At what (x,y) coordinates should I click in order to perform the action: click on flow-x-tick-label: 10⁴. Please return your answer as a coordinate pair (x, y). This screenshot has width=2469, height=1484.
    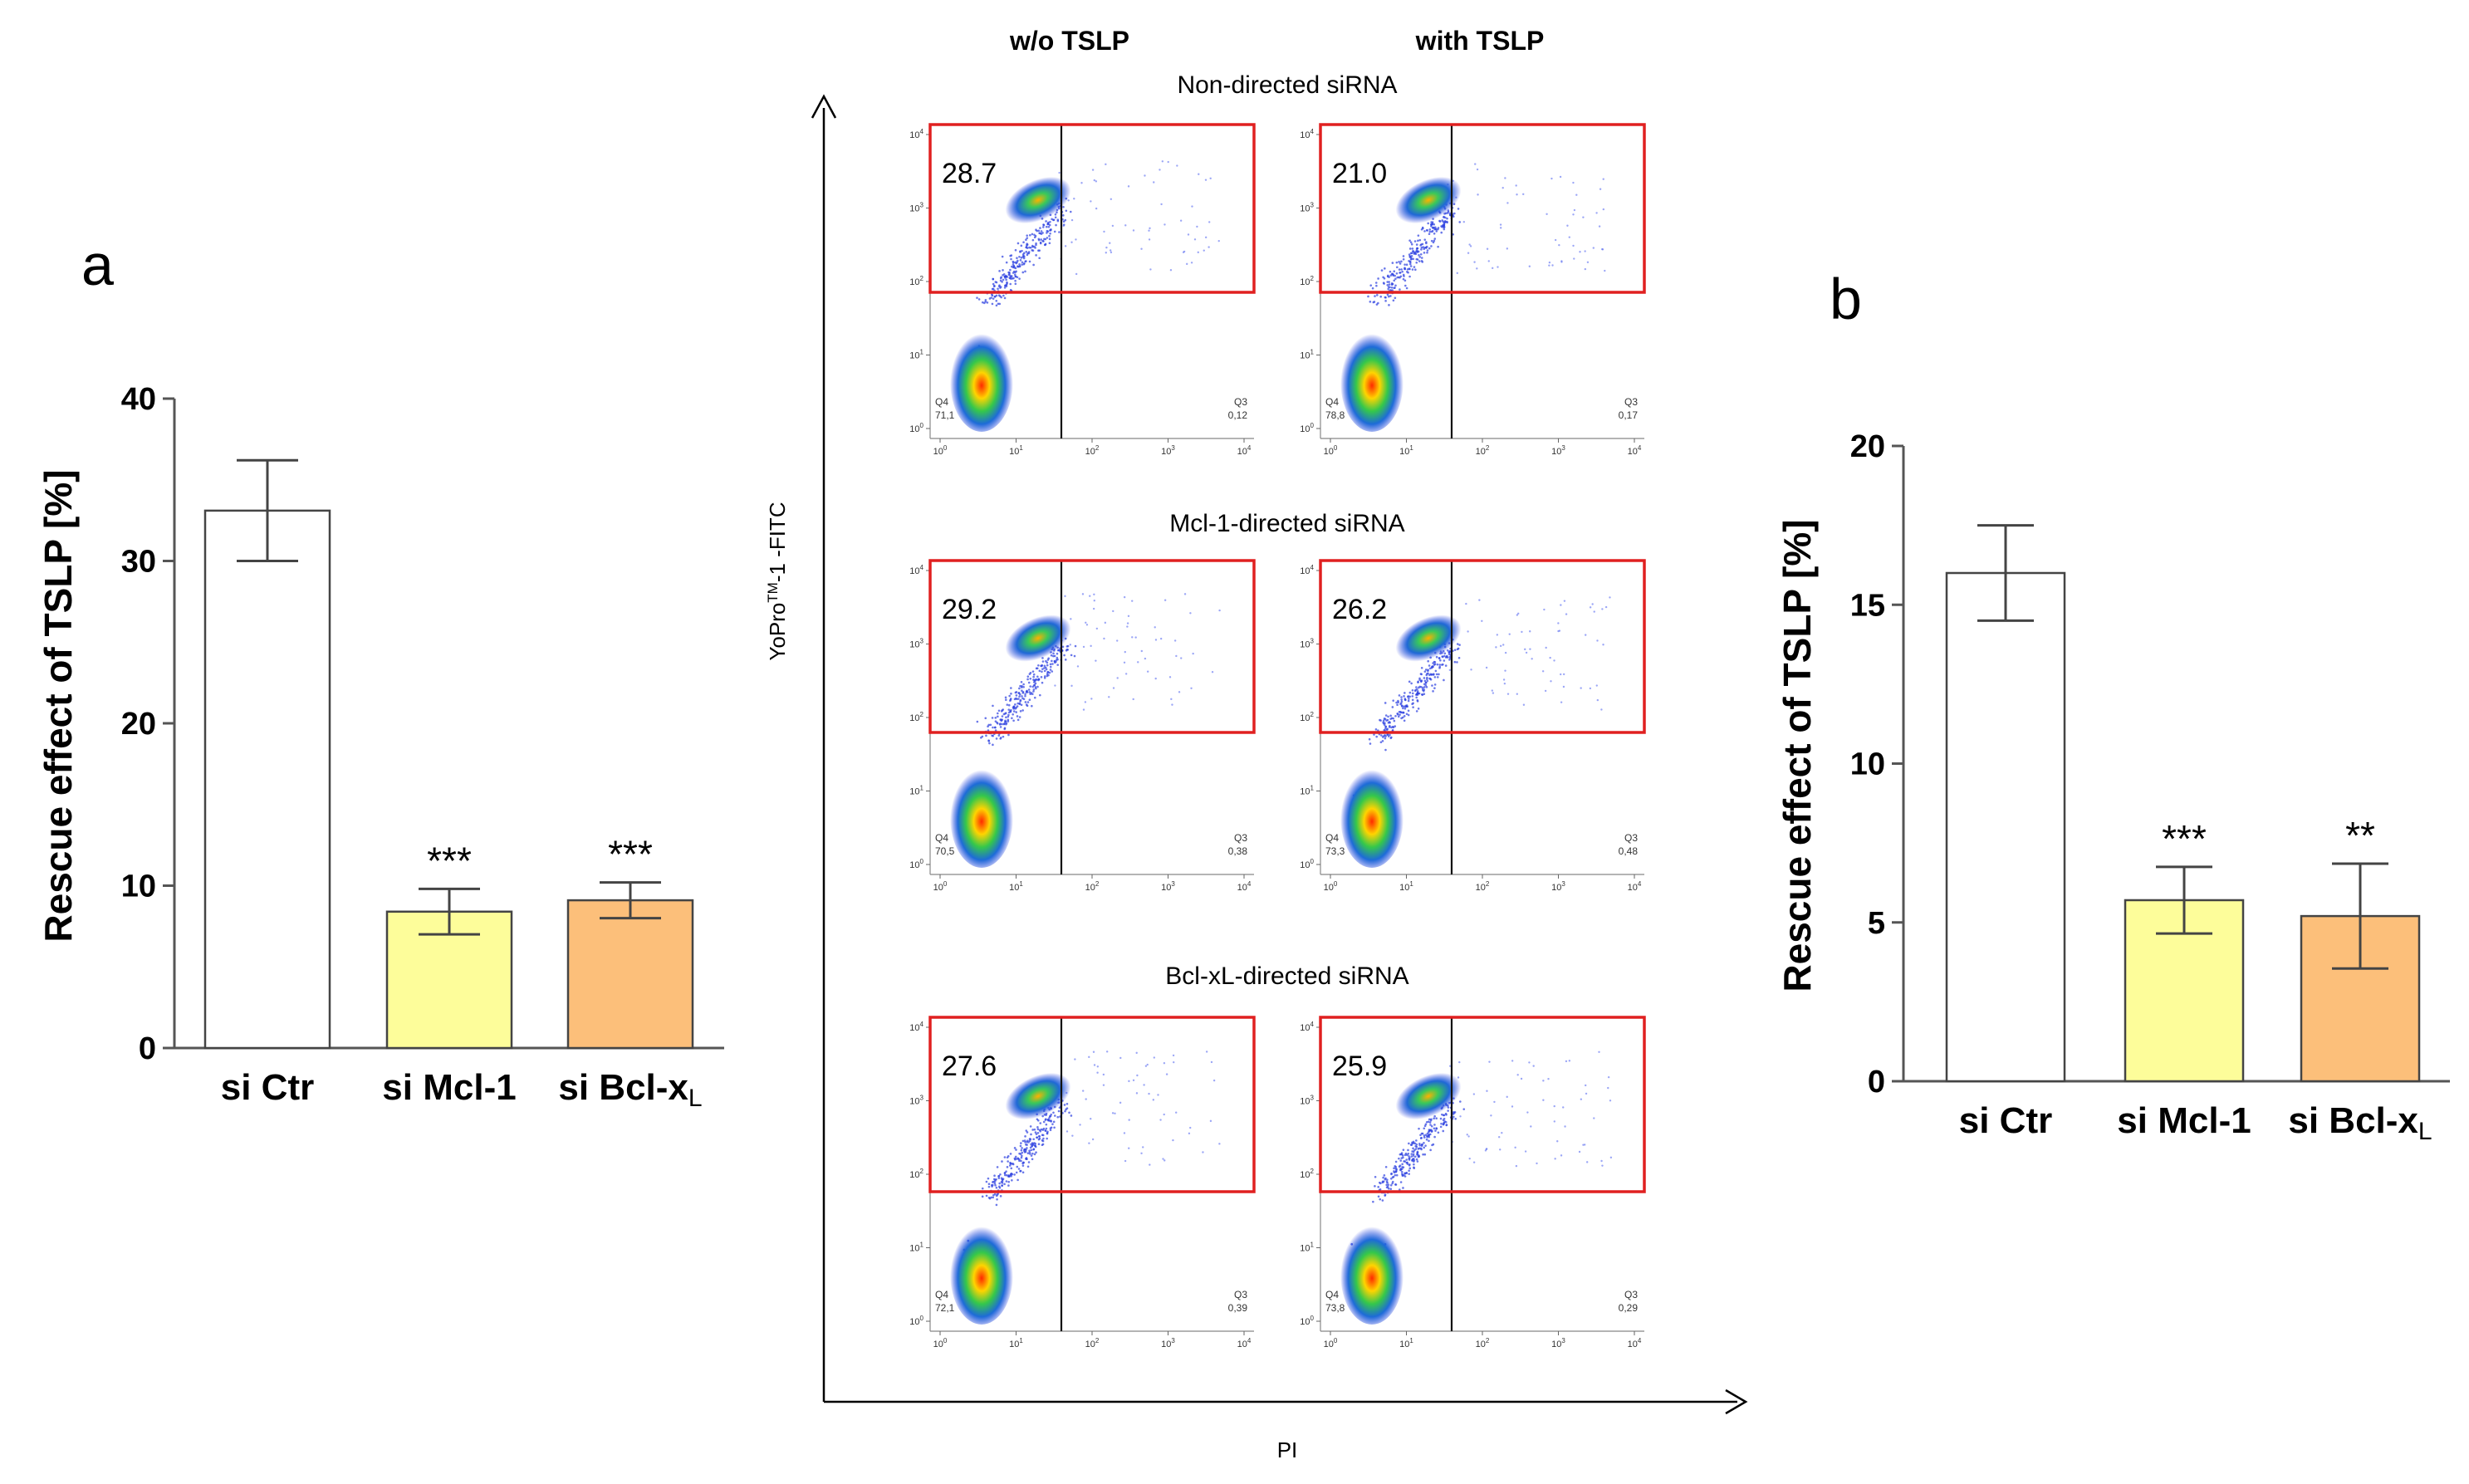
    Looking at the image, I should click on (1244, 451).